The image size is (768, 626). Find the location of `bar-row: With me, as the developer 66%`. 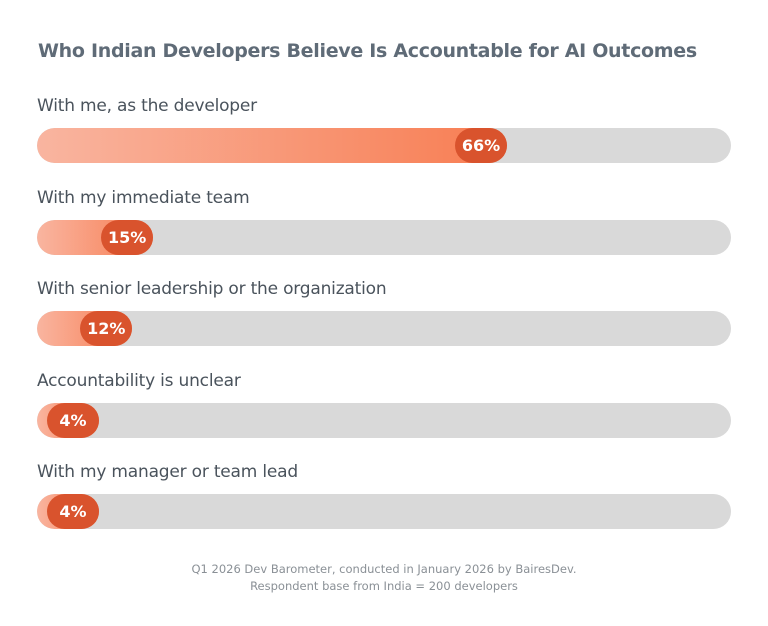

bar-row: With me, as the developer 66% is located at coordinates (384, 128).